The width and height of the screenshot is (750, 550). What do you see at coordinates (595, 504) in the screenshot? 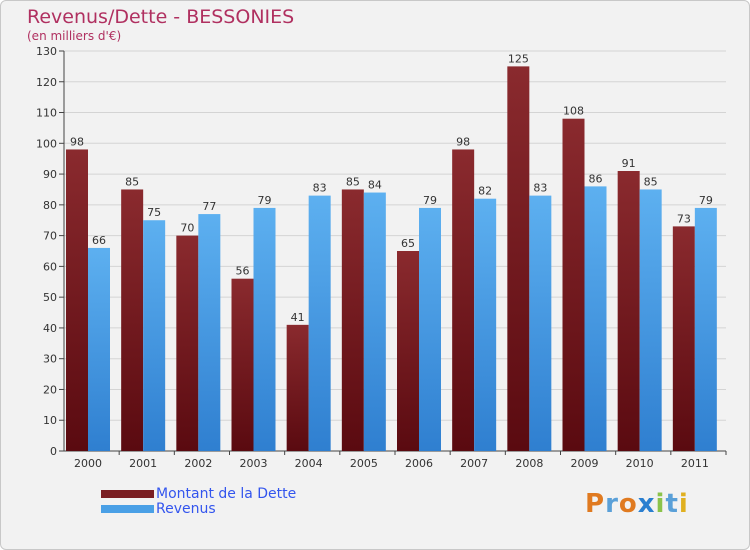
I see `logo-letter: P` at bounding box center [595, 504].